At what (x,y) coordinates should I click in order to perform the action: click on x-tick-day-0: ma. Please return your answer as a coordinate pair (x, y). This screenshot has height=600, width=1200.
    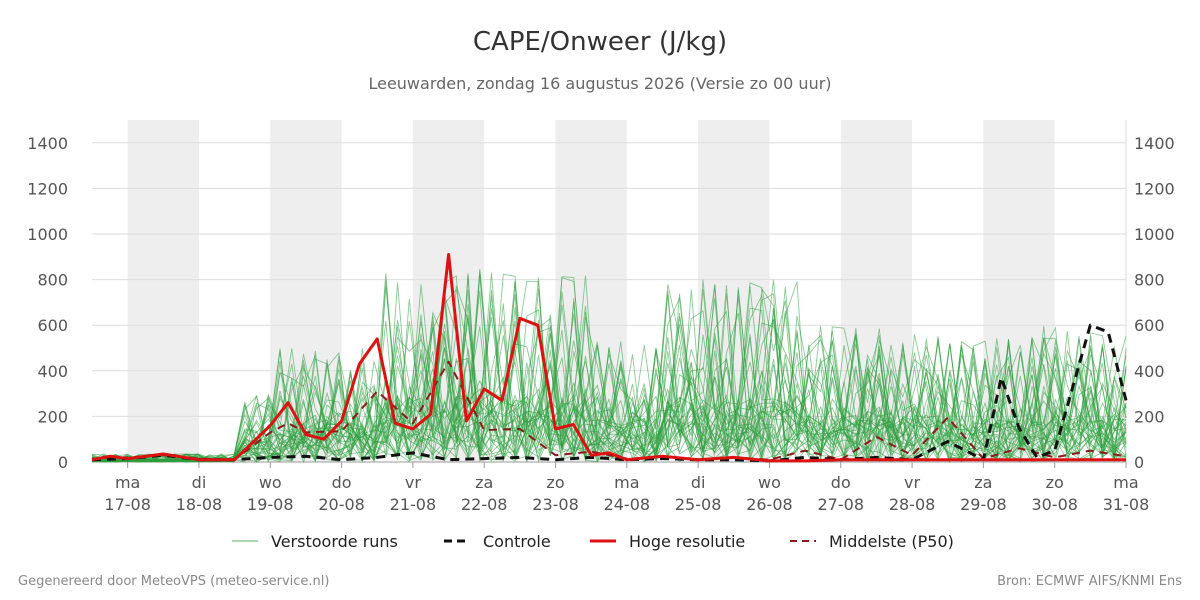
    Looking at the image, I should click on (127, 482).